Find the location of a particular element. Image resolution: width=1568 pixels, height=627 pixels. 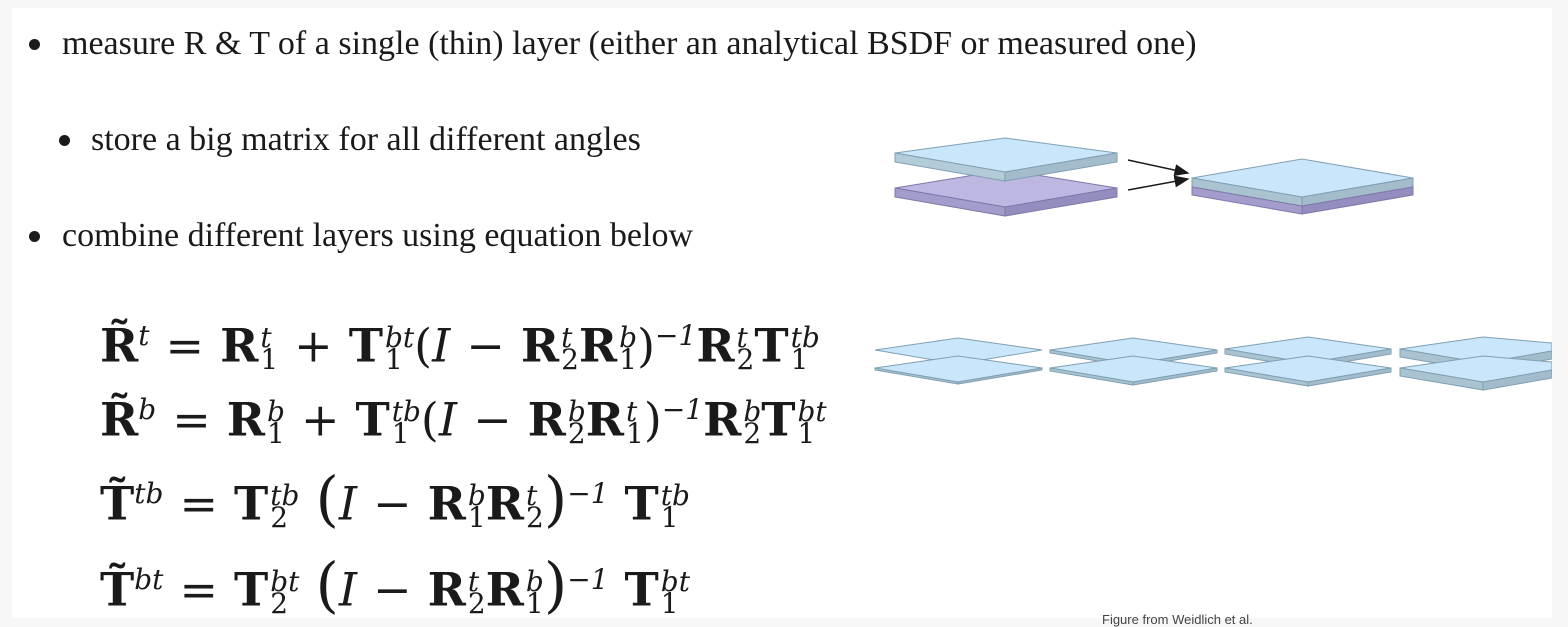

eq4-lhs-sup: bt is located at coordinates (149, 579).